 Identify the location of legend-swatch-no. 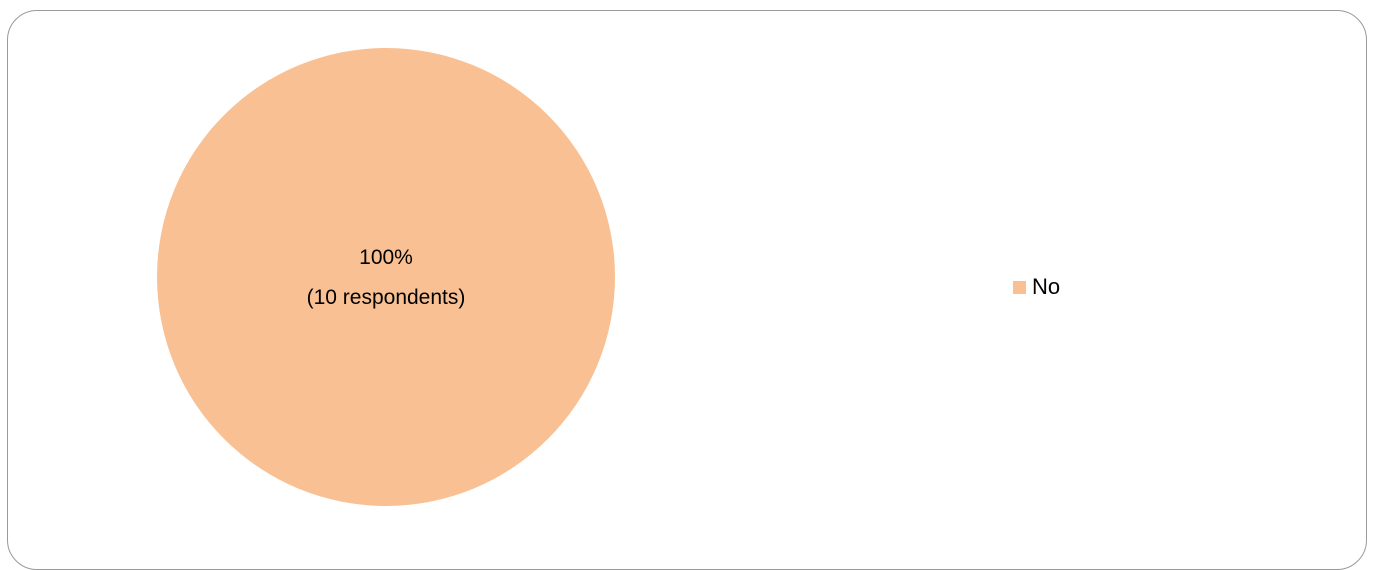
(1019, 287).